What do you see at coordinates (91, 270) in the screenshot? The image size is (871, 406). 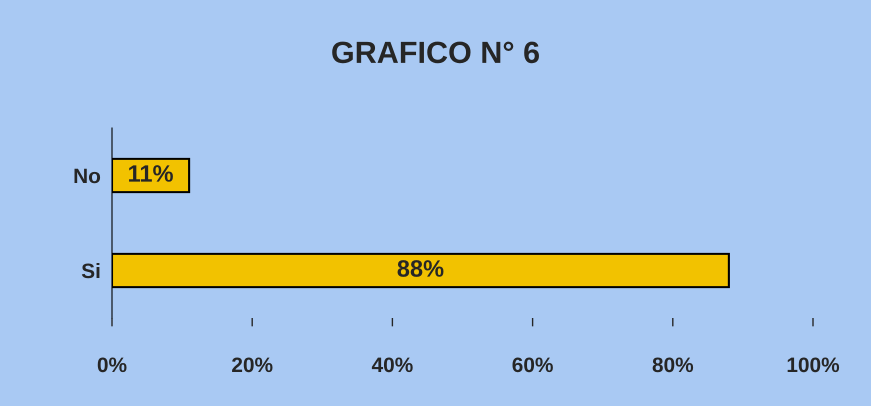 I see `y-tick-label: Si` at bounding box center [91, 270].